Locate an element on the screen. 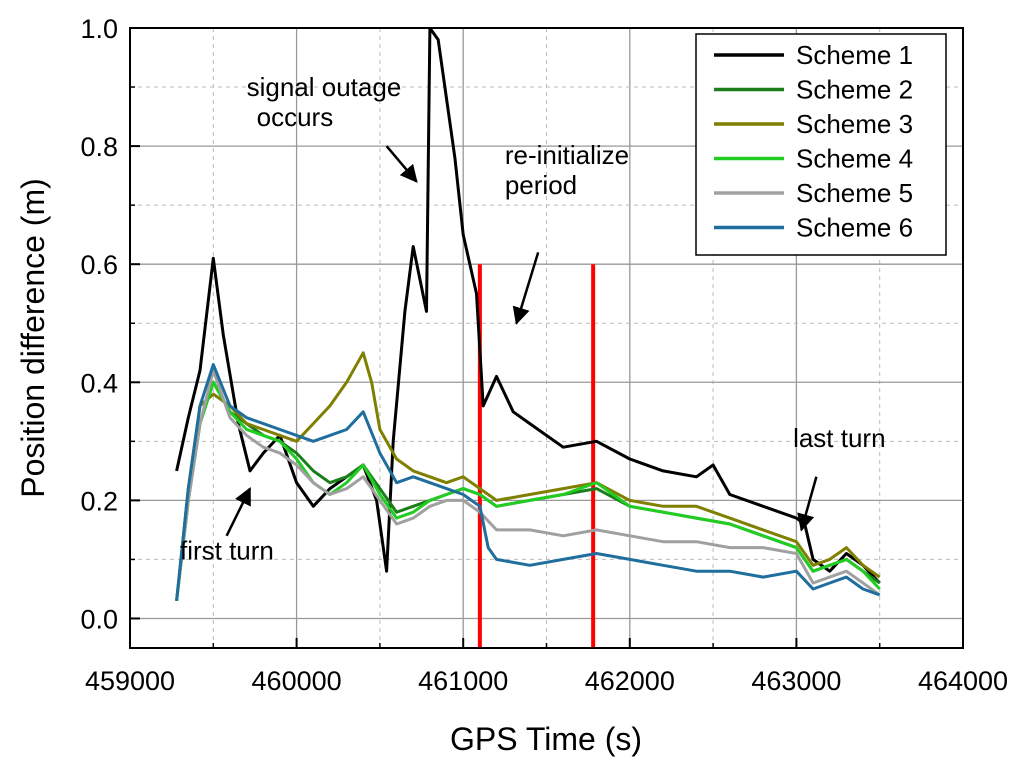  y-tick-label: 0.8 is located at coordinates (99, 147).